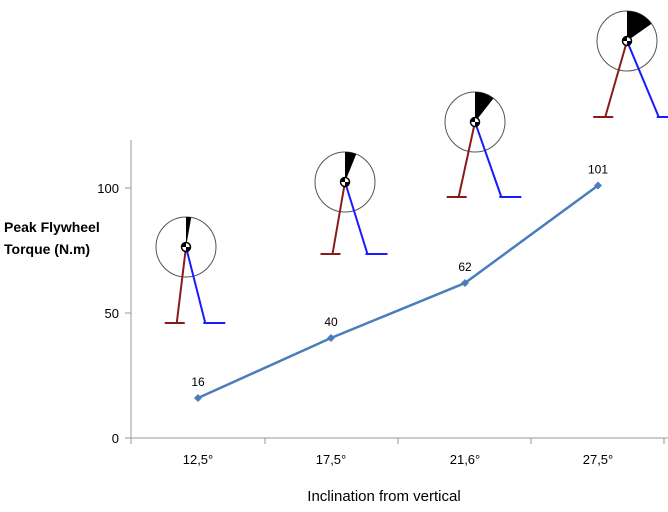 The width and height of the screenshot is (668, 512). I want to click on x-axis-label: Inclination from vertical, so click(383, 496).